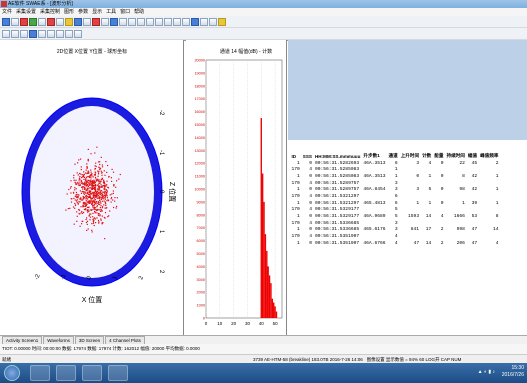 Image resolution: width=527 pixels, height=383 pixels. Describe the element at coordinates (24, 33) in the screenshot. I see `next-icon` at that location.